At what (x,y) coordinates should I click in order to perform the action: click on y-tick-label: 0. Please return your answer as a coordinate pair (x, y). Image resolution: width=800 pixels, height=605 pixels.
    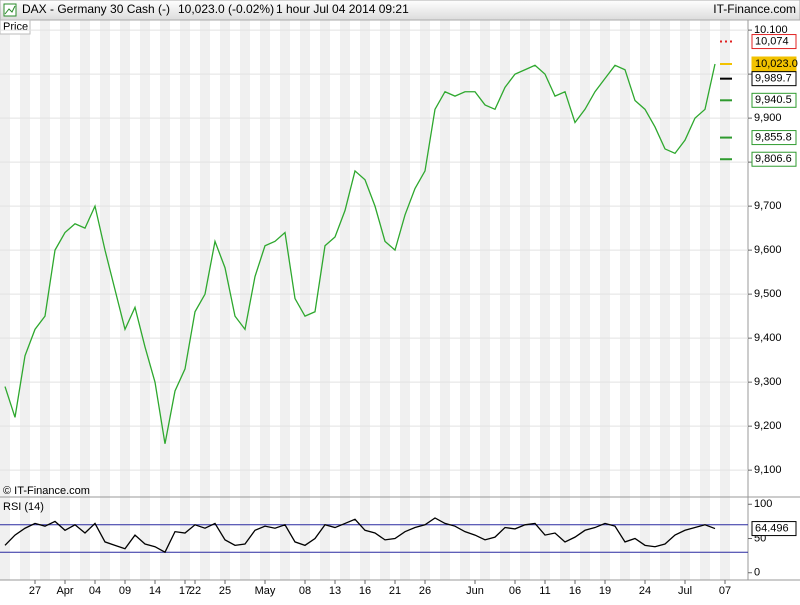
    Looking at the image, I should click on (757, 573).